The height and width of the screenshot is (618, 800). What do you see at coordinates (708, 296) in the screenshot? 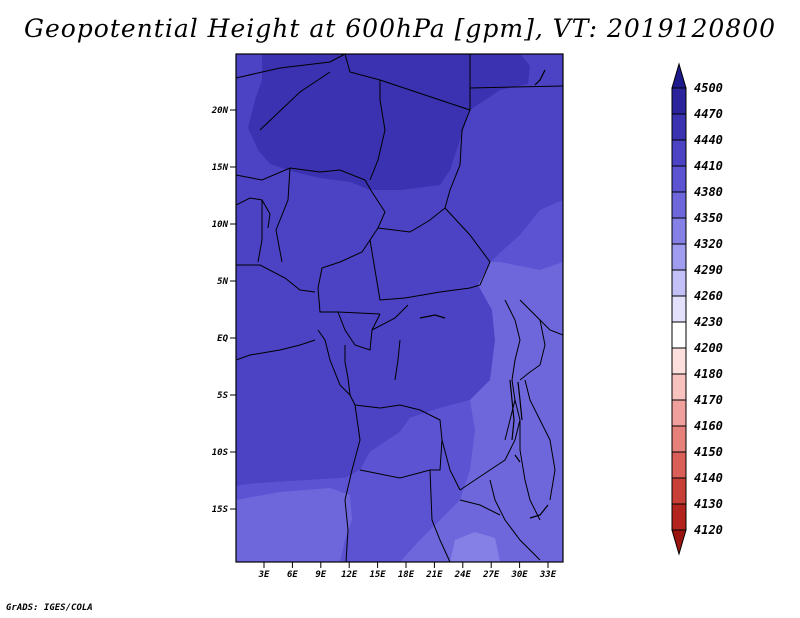
I see `colorbar-label: 4260` at bounding box center [708, 296].